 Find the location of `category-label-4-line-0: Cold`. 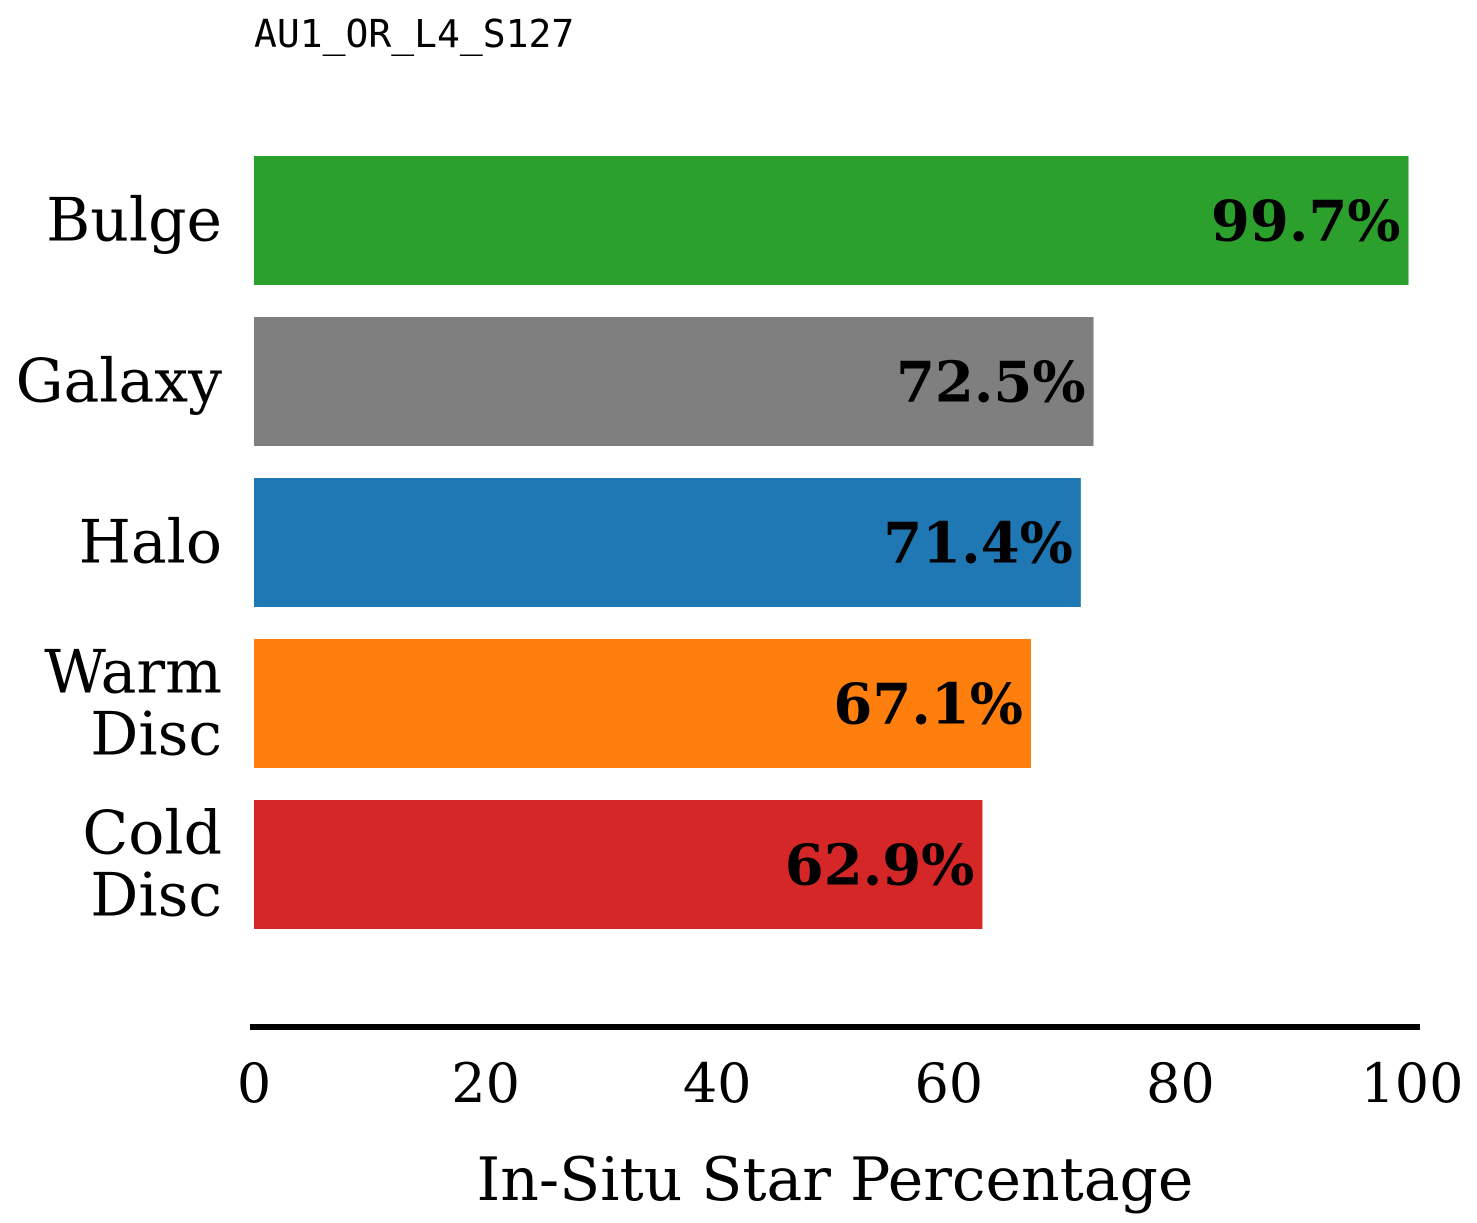

category-label-4-line-0: Cold is located at coordinates (152, 834).